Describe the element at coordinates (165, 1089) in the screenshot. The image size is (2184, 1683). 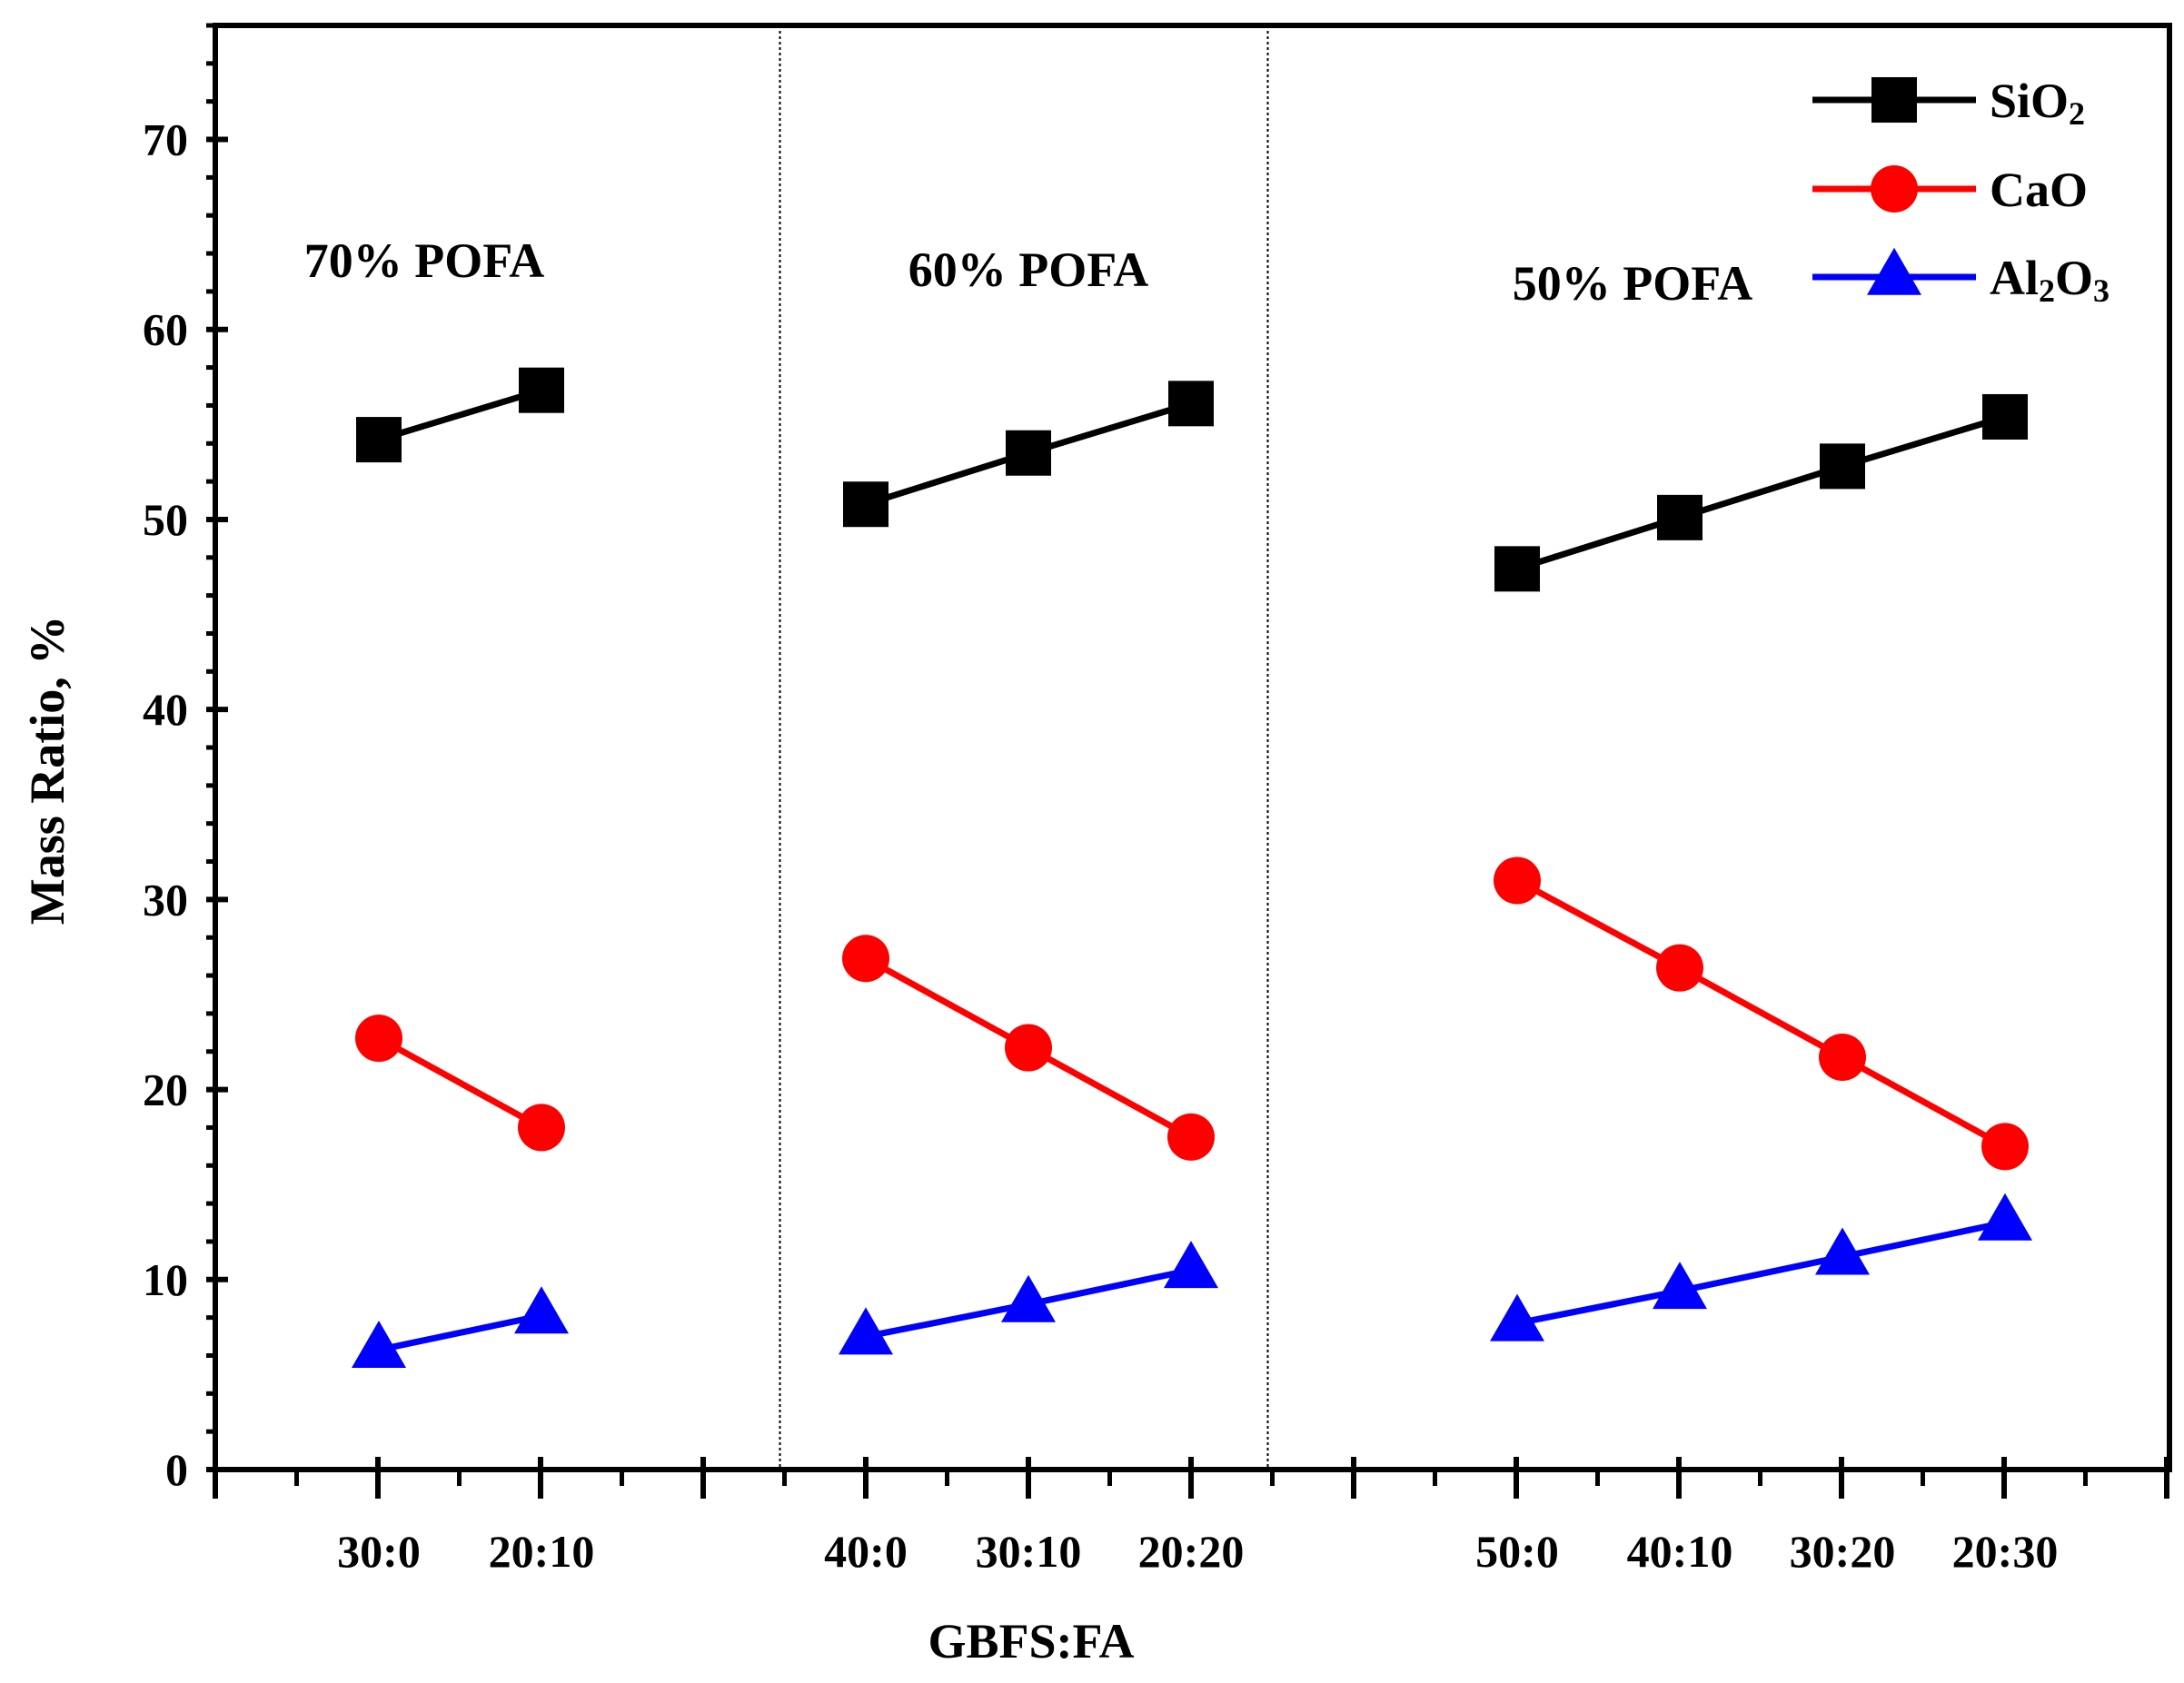
I see `y-tick-label: 20` at that location.